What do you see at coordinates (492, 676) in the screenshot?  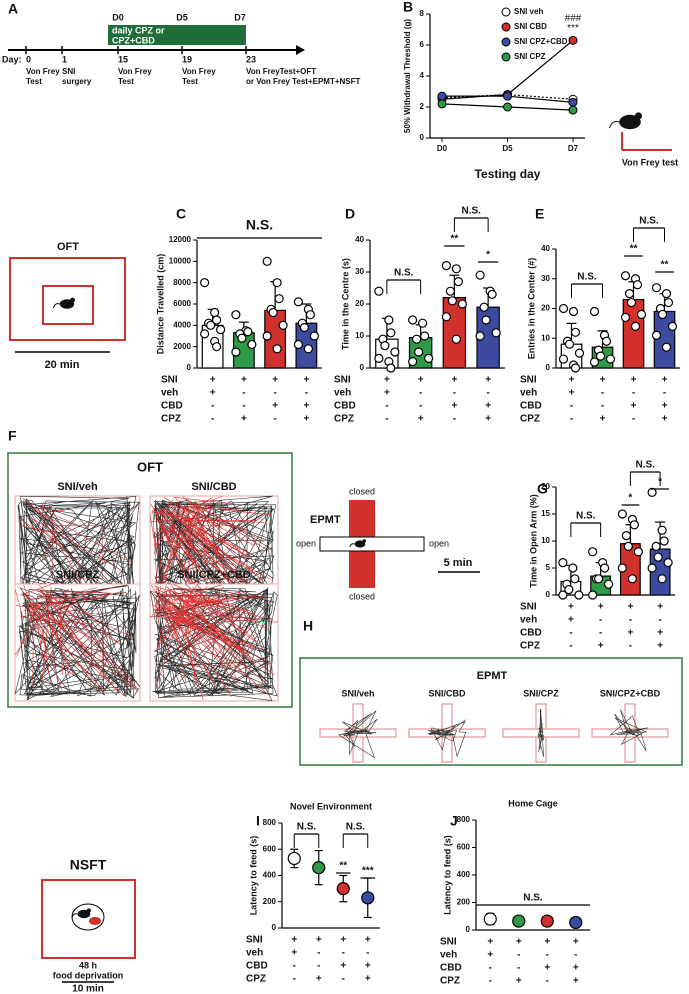 I see `epmt-tracks-title: EPMT` at bounding box center [492, 676].